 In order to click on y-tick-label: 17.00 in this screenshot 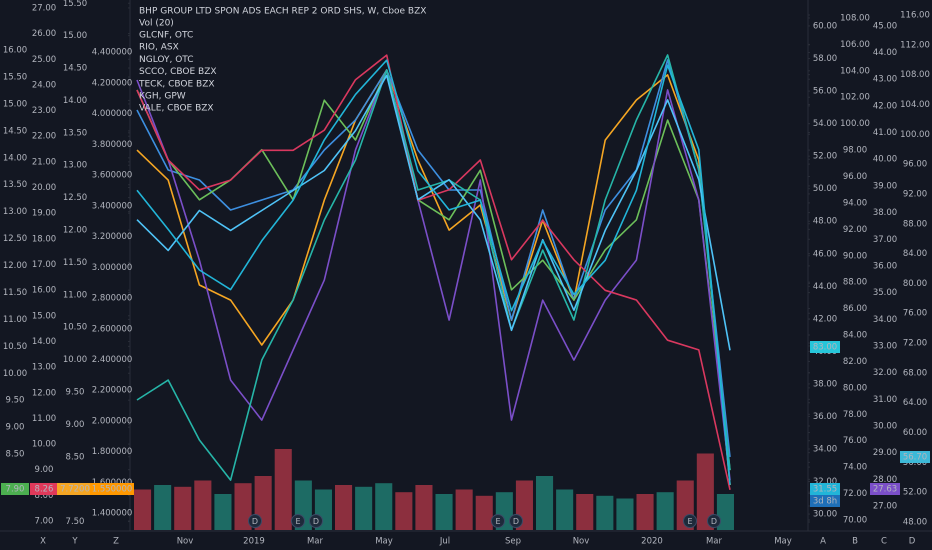, I will do `click(44, 265)`.